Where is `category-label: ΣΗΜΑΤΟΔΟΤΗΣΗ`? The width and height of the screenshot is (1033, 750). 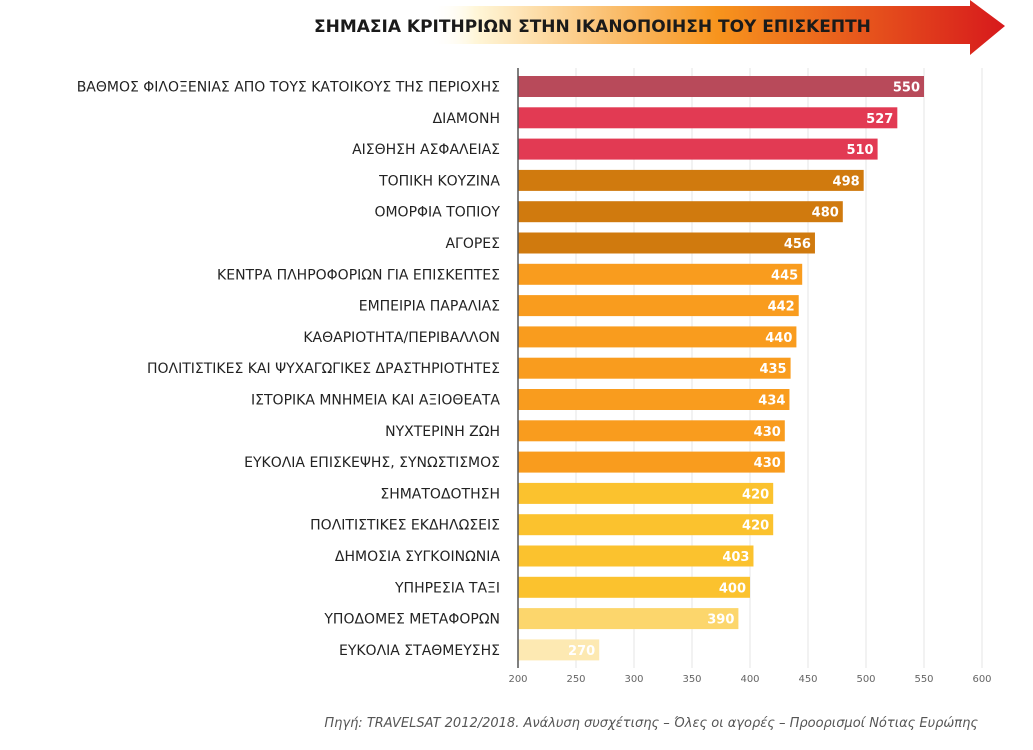 category-label: ΣΗΜΑΤΟΔΟΤΗΣΗ is located at coordinates (440, 494).